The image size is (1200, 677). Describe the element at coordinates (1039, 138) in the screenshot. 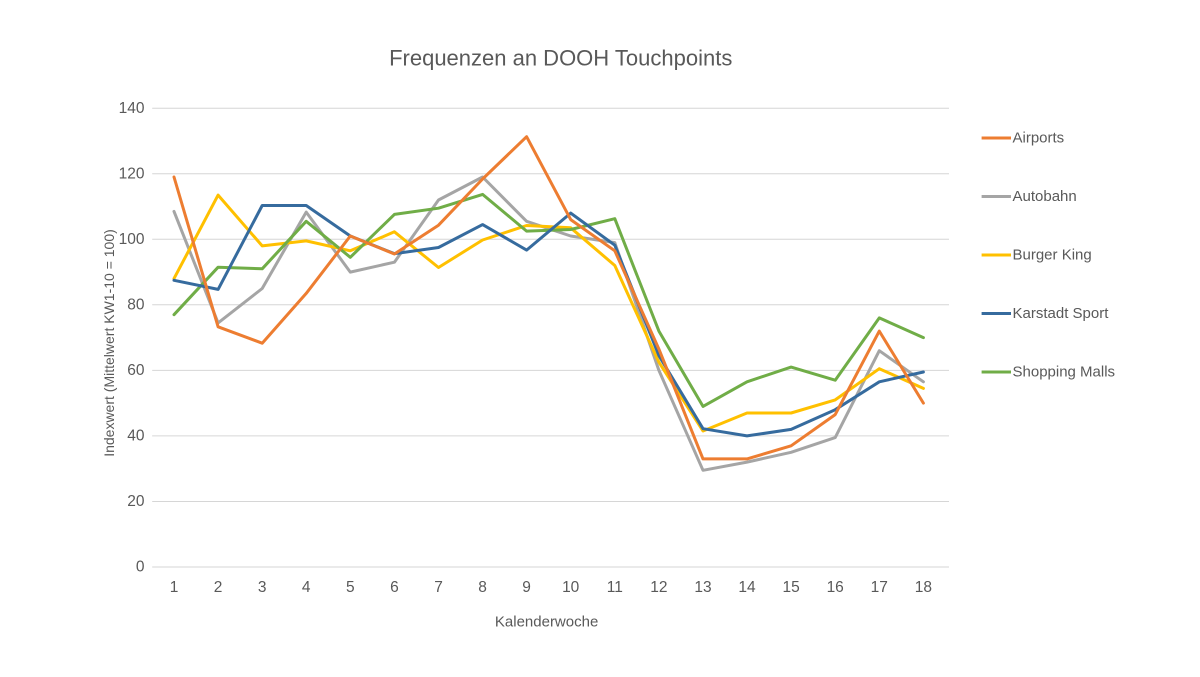

I see `svg-text: Airports` at that location.